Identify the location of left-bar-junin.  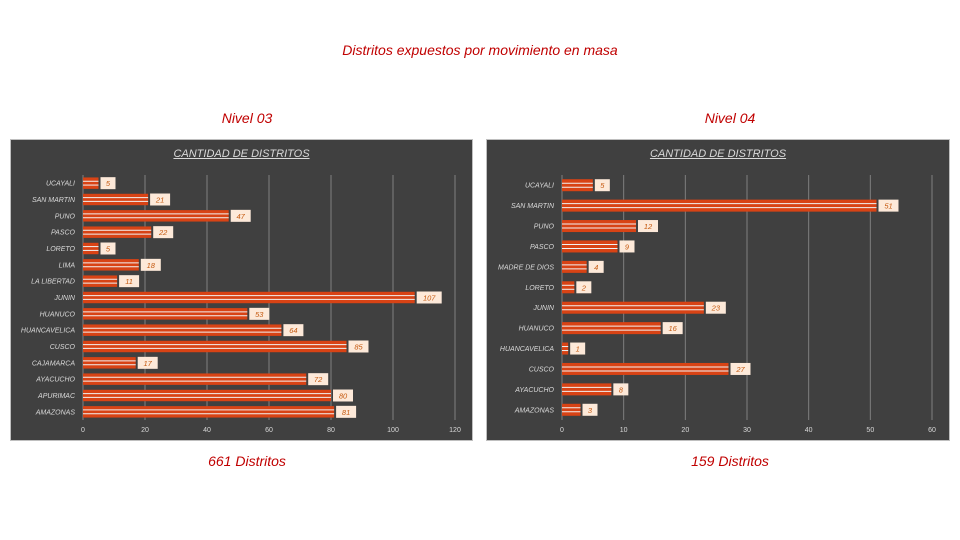
(249, 297).